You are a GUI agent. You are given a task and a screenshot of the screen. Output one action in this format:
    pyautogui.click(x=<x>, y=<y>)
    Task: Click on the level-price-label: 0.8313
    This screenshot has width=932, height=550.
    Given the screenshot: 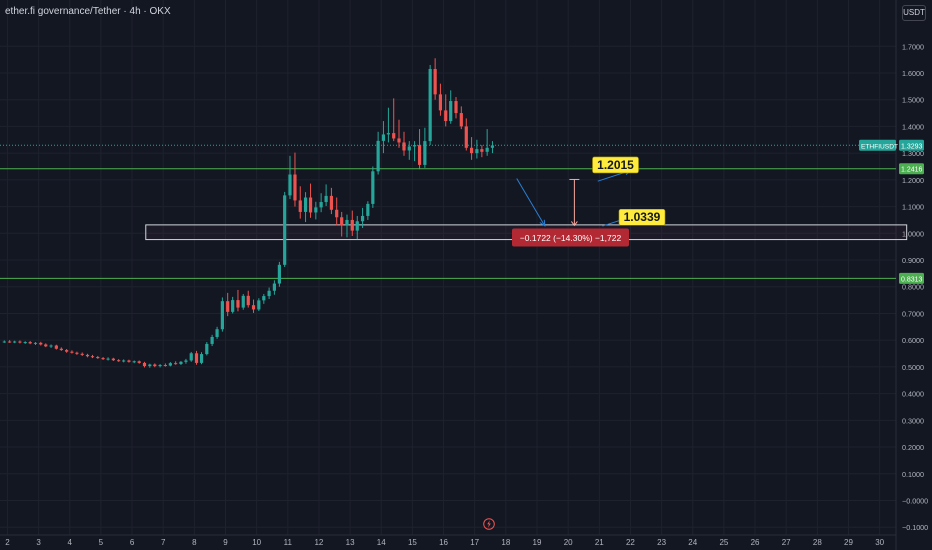 What is the action you would take?
    pyautogui.click(x=912, y=279)
    